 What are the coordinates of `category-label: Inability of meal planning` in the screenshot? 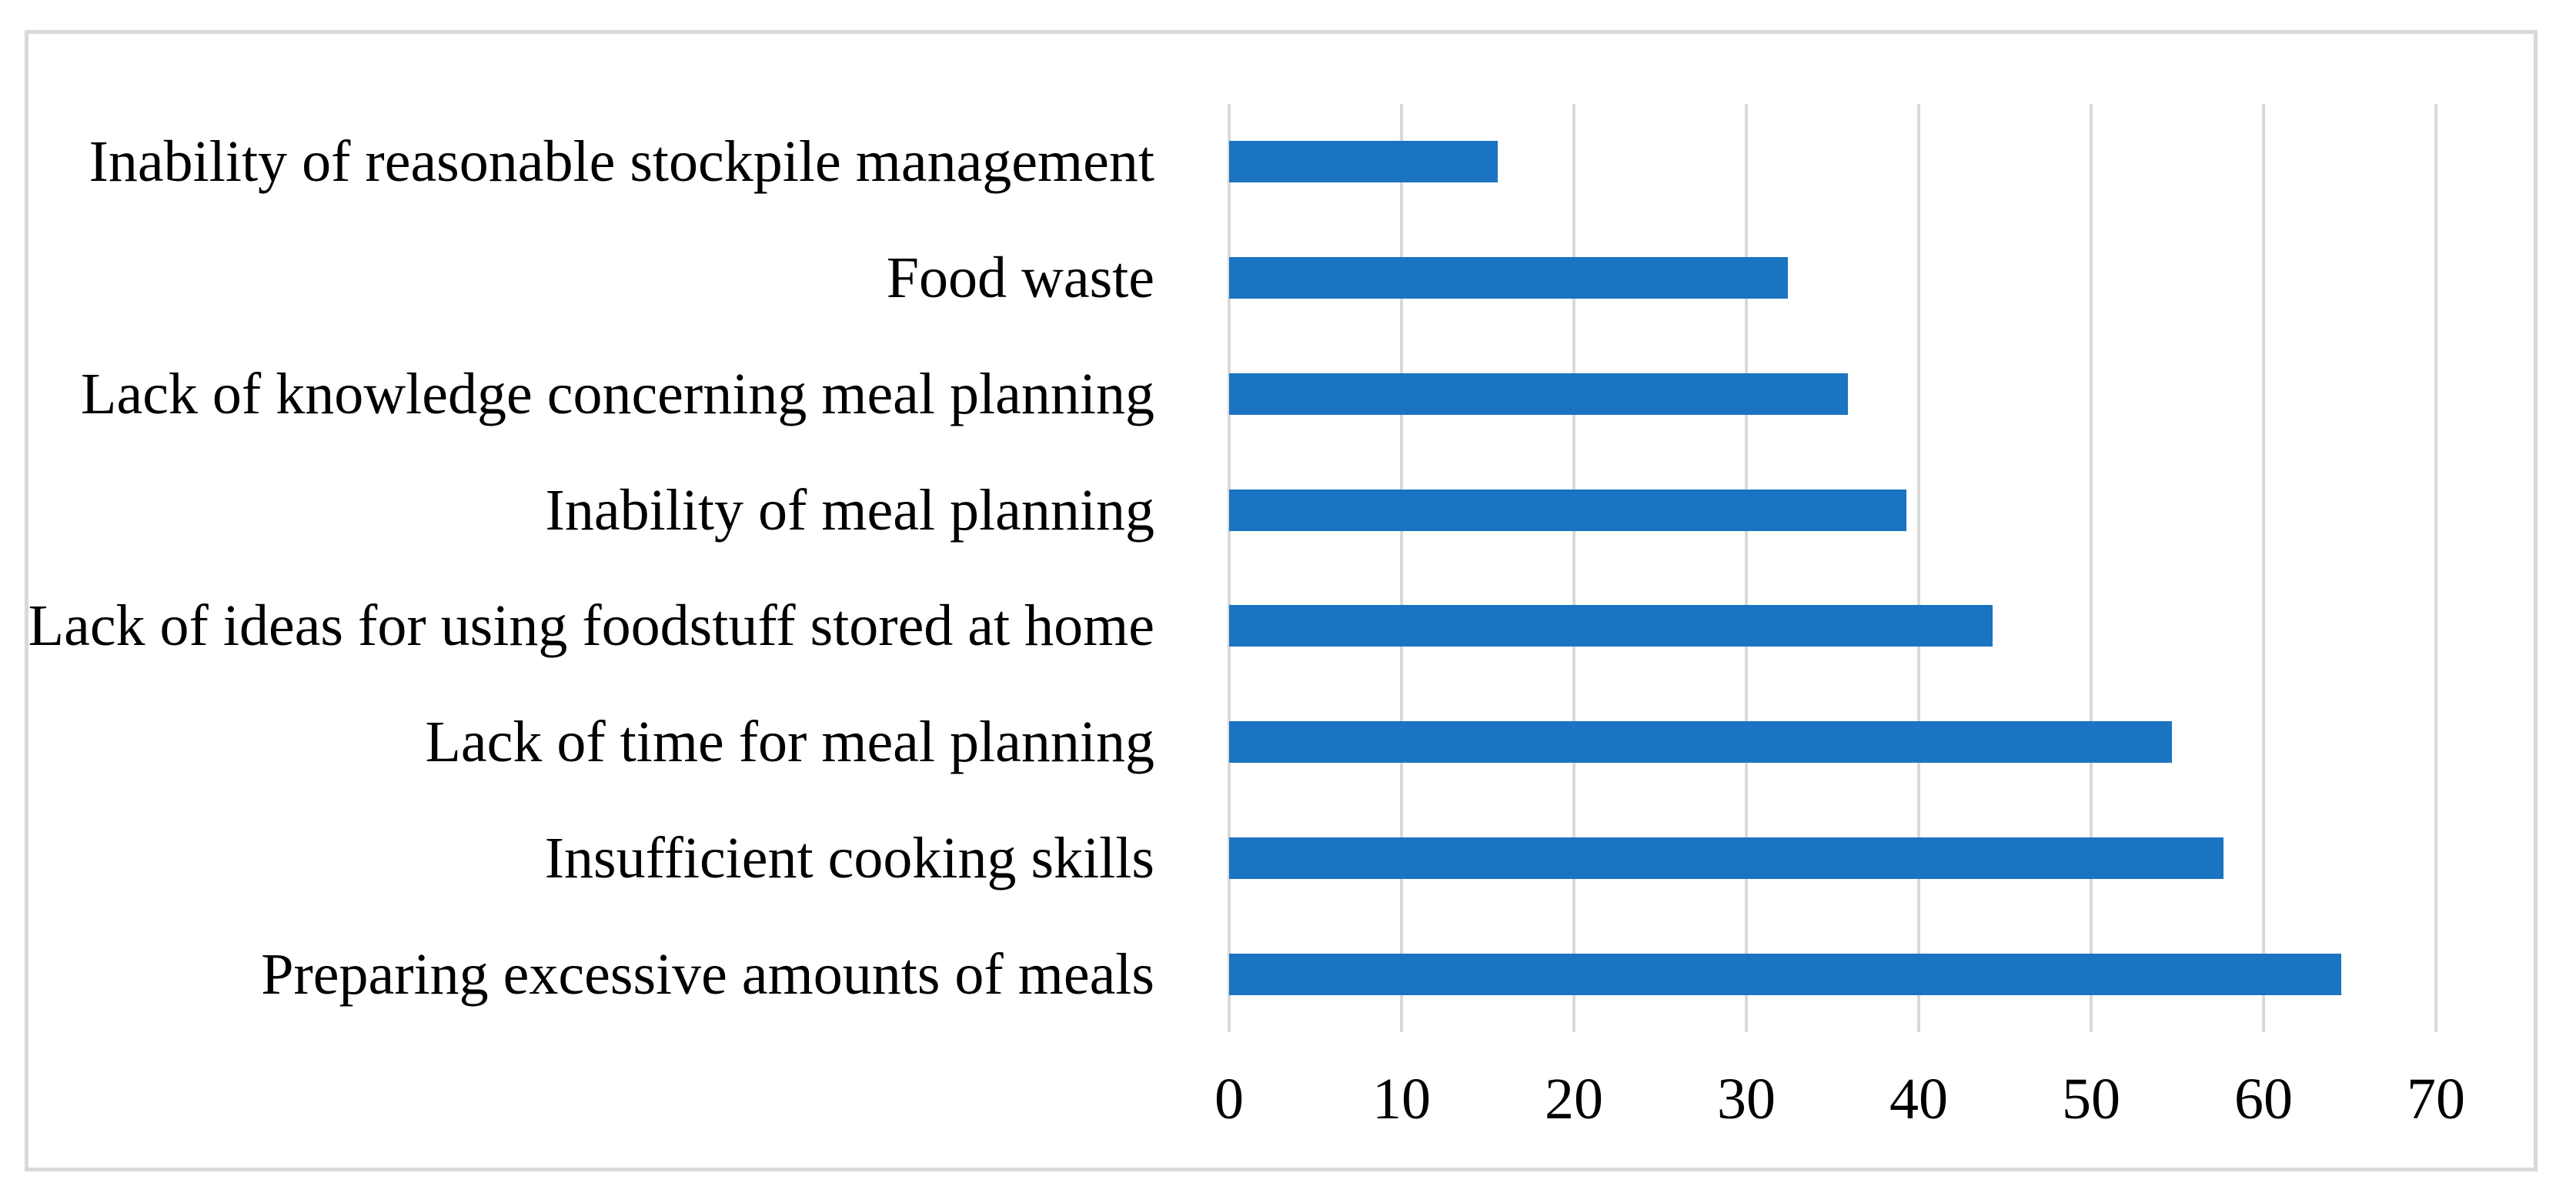 It's located at (849, 510).